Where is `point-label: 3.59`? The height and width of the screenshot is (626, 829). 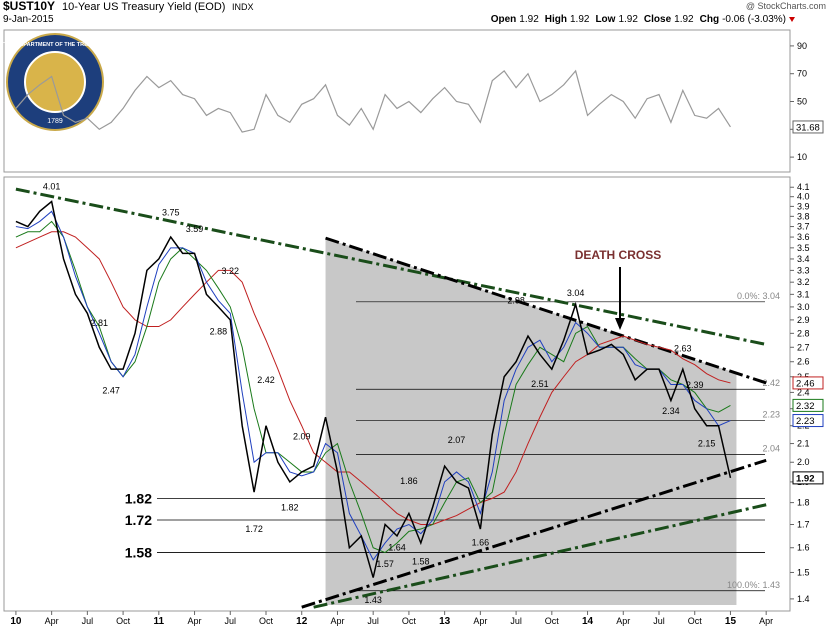 point-label: 3.59 is located at coordinates (195, 229).